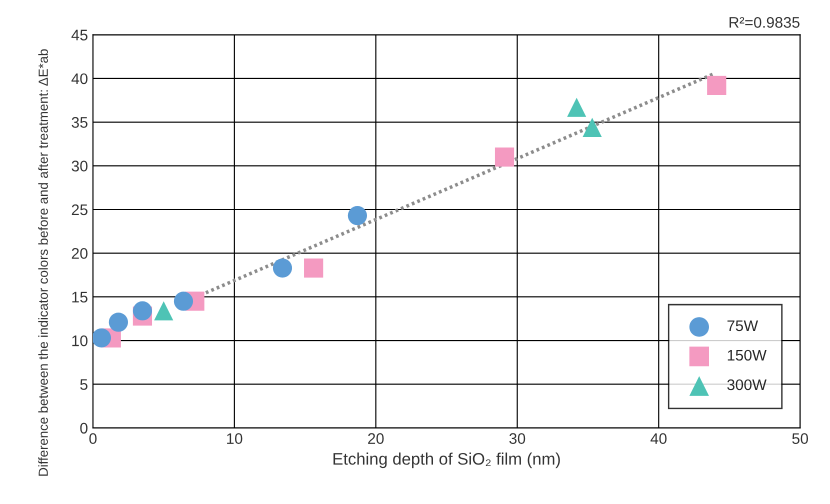  What do you see at coordinates (747, 355) in the screenshot?
I see `legend-label: 150W` at bounding box center [747, 355].